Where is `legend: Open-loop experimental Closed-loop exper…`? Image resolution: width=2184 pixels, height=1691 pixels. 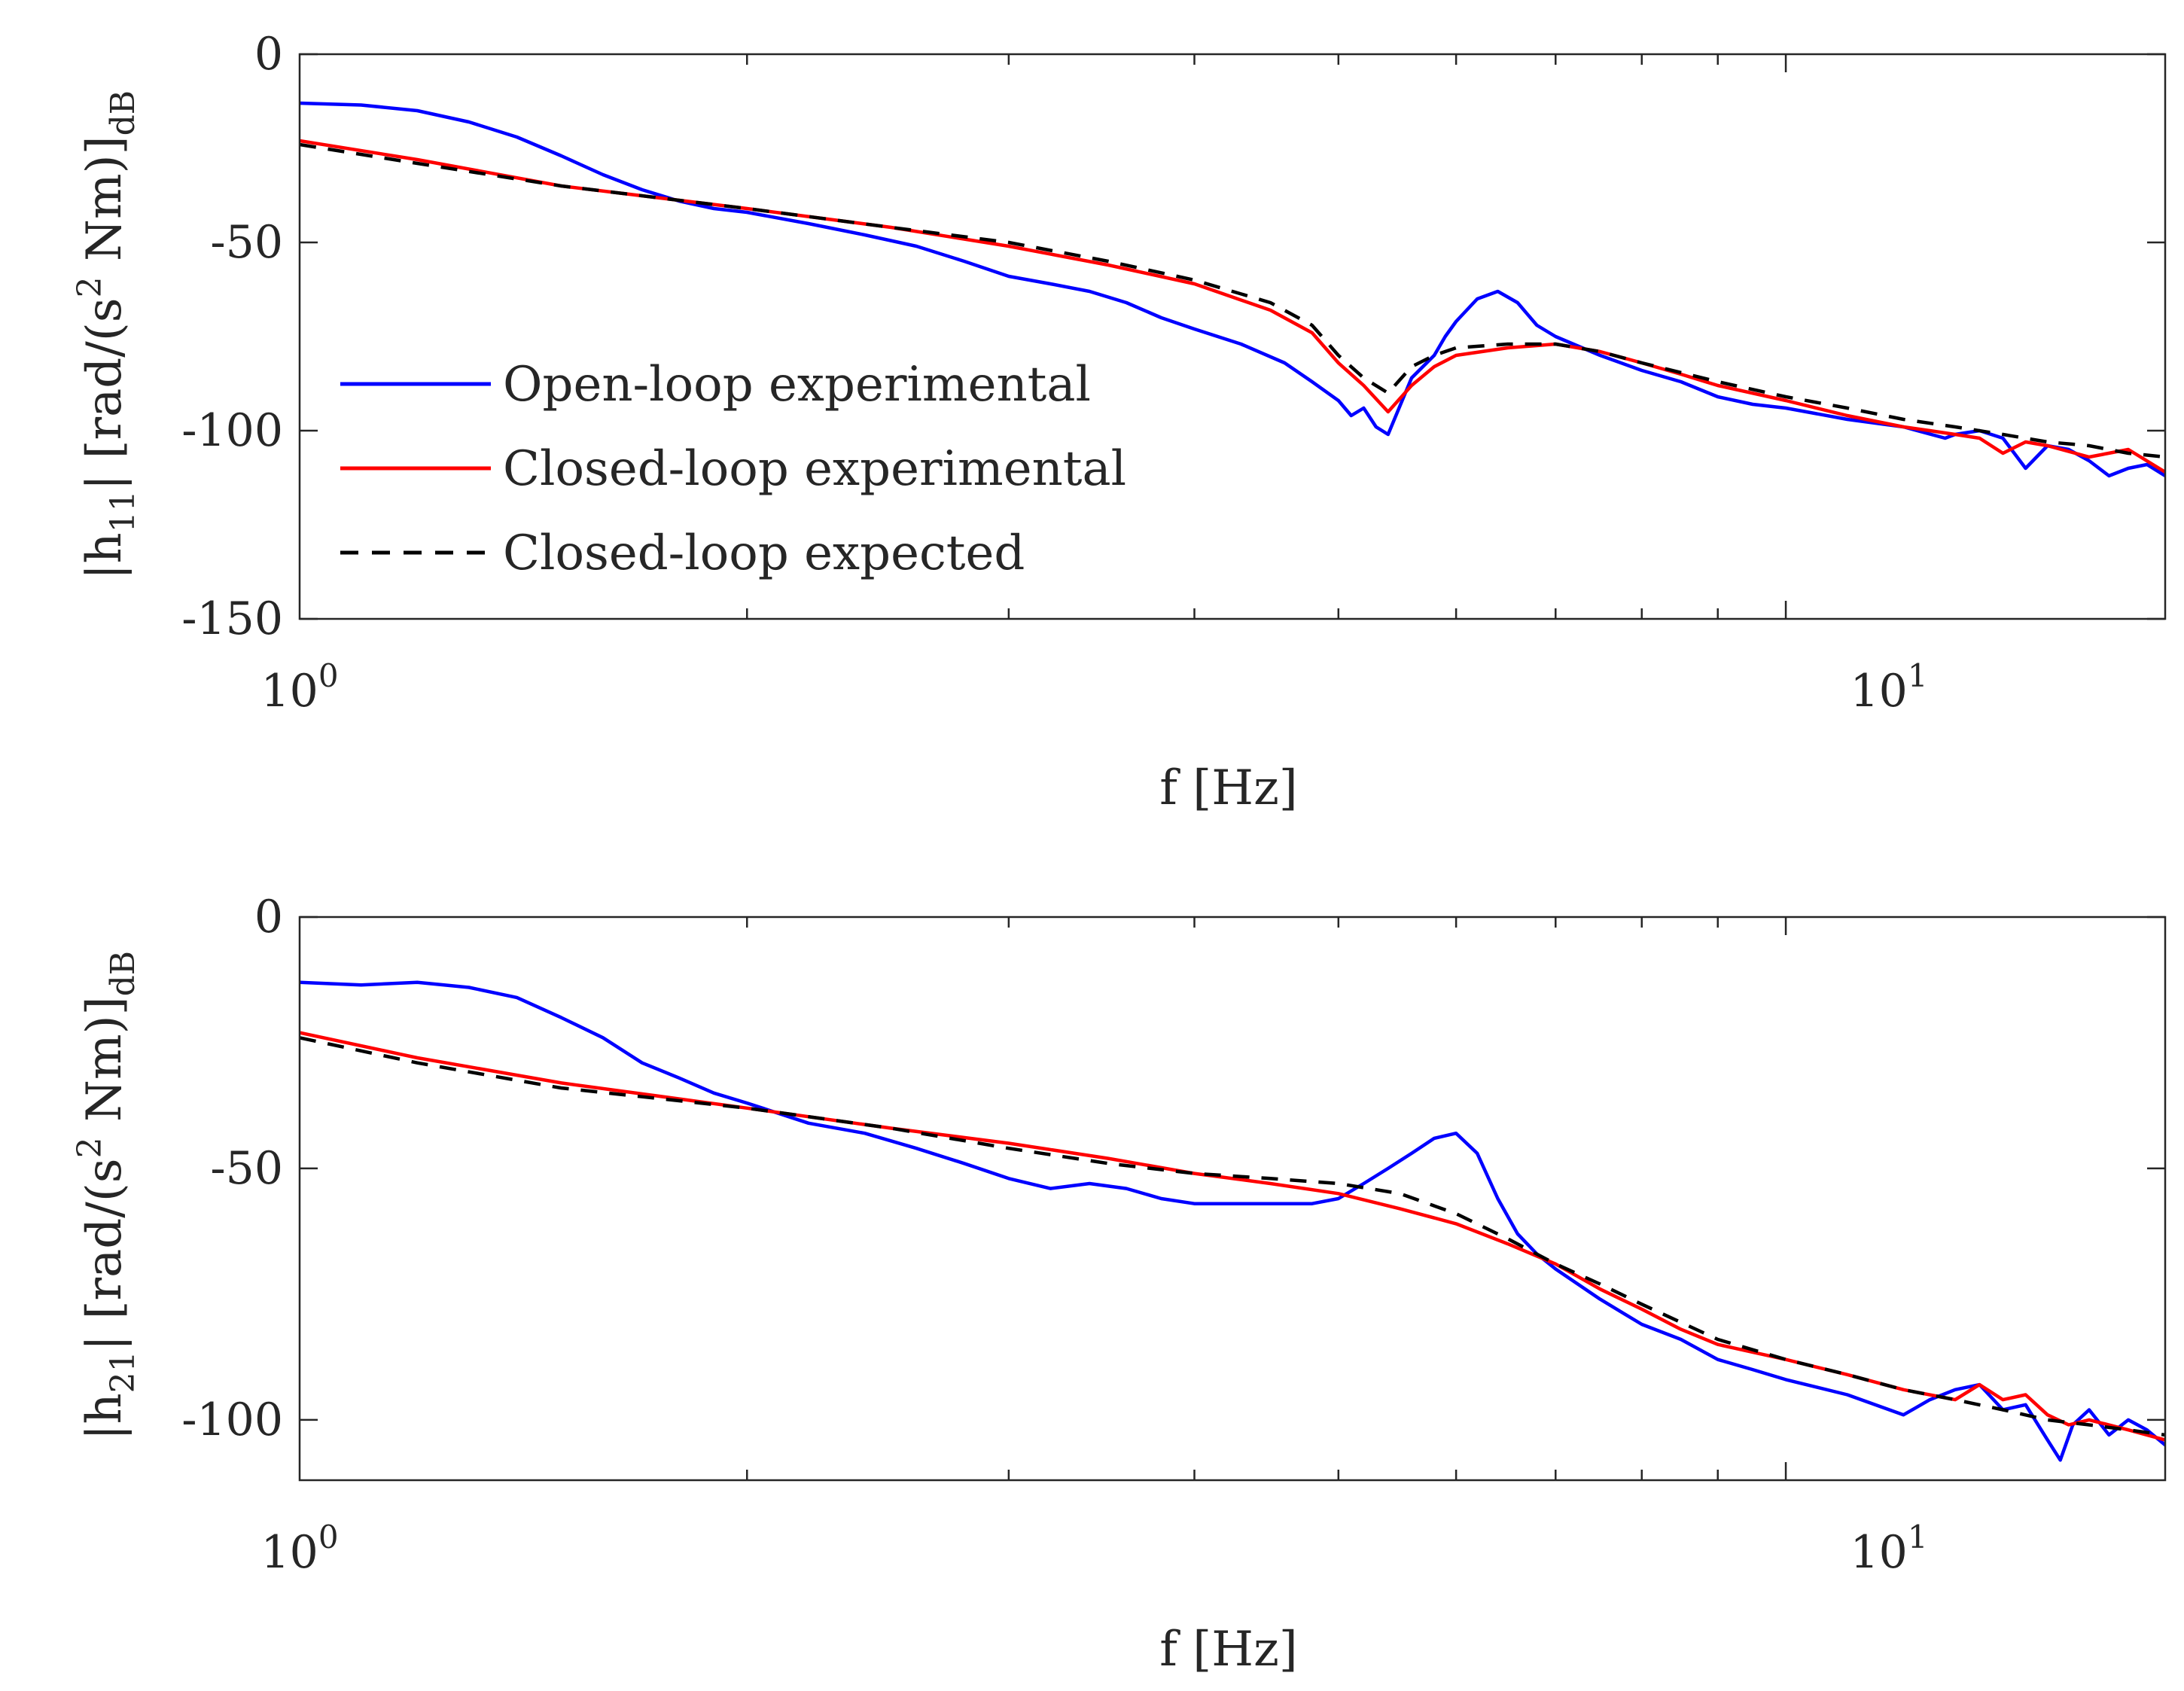
legend: Open-loop experimental Closed-loop exper… is located at coordinates (733, 469).